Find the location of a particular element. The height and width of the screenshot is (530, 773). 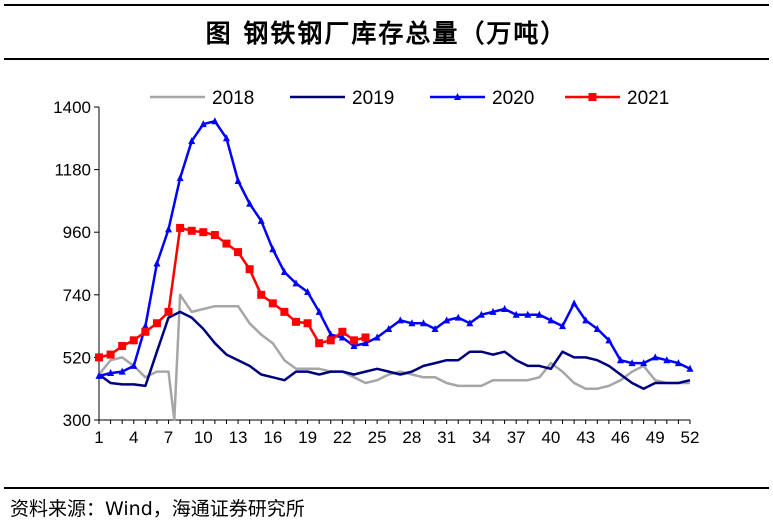

x-tick-label: 13 is located at coordinates (238, 437).